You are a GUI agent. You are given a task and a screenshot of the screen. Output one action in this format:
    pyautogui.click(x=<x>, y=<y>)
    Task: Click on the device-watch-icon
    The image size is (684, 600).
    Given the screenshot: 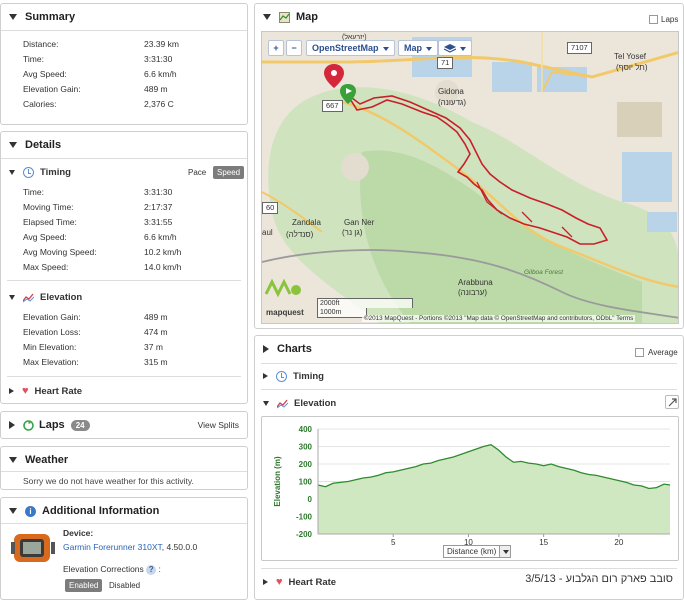 What is the action you would take?
    pyautogui.click(x=33, y=548)
    